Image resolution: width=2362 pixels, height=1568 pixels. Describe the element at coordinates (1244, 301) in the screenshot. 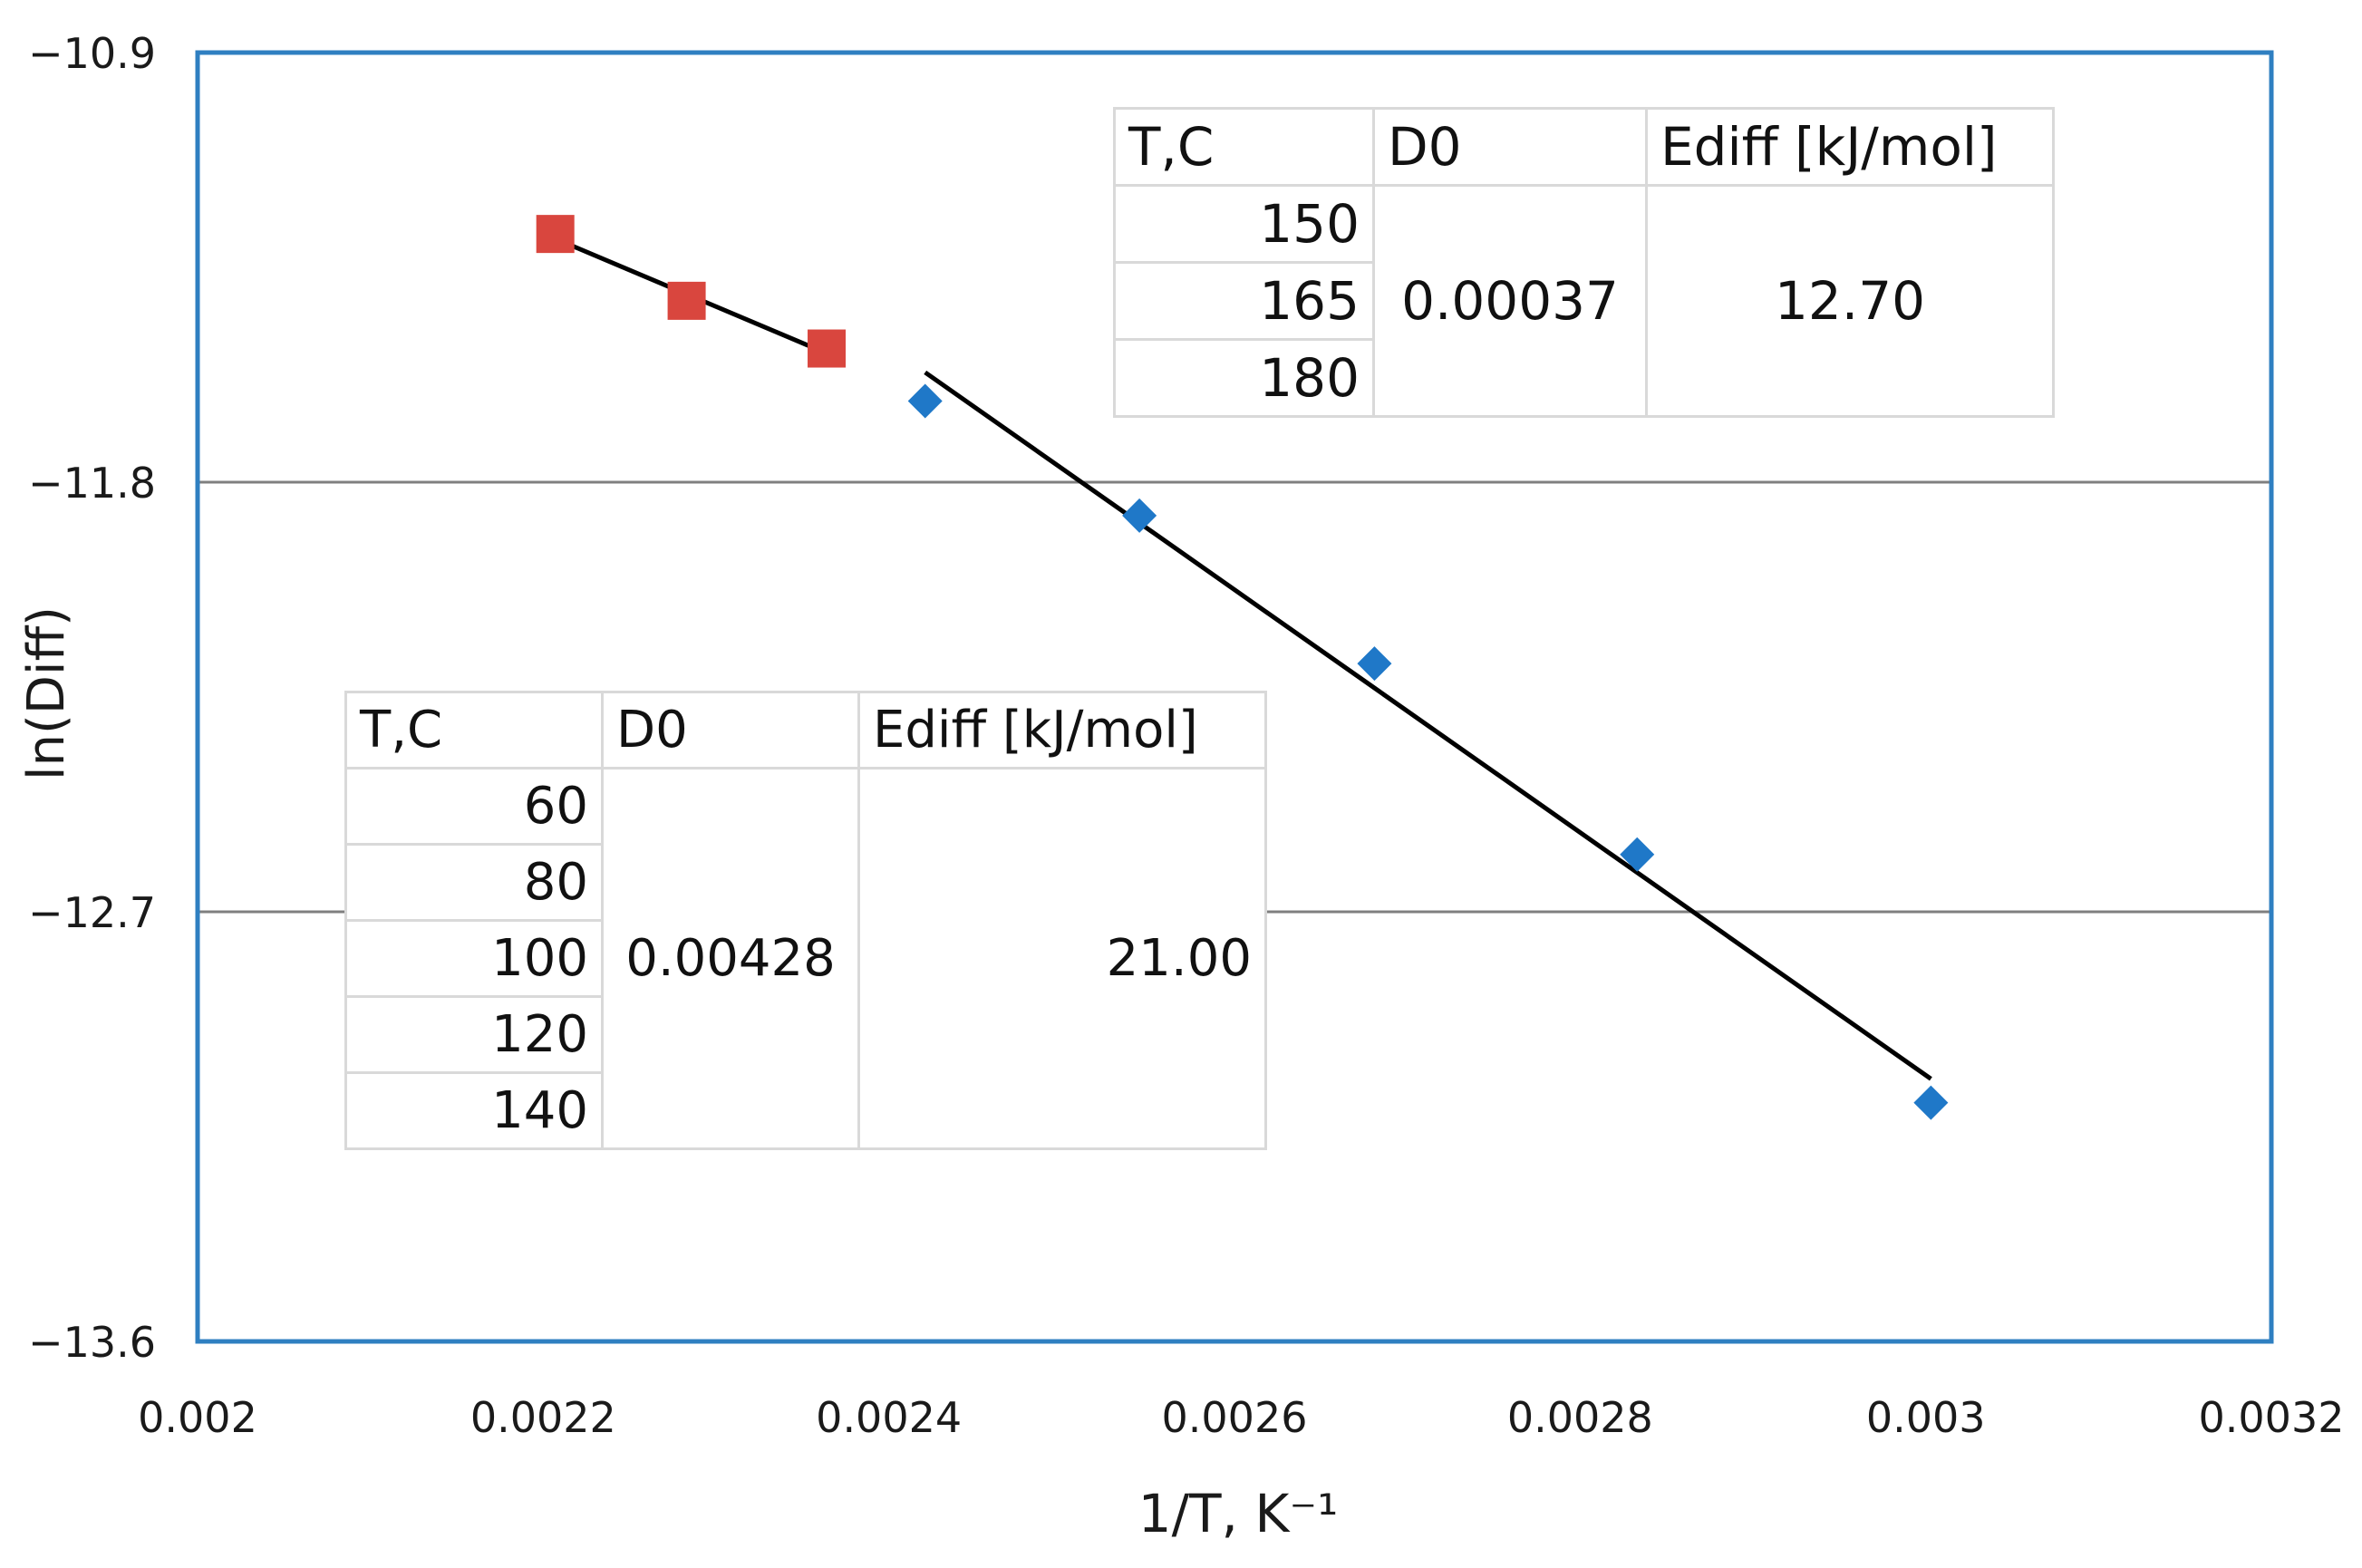

I see `temperature-cell: 165` at that location.